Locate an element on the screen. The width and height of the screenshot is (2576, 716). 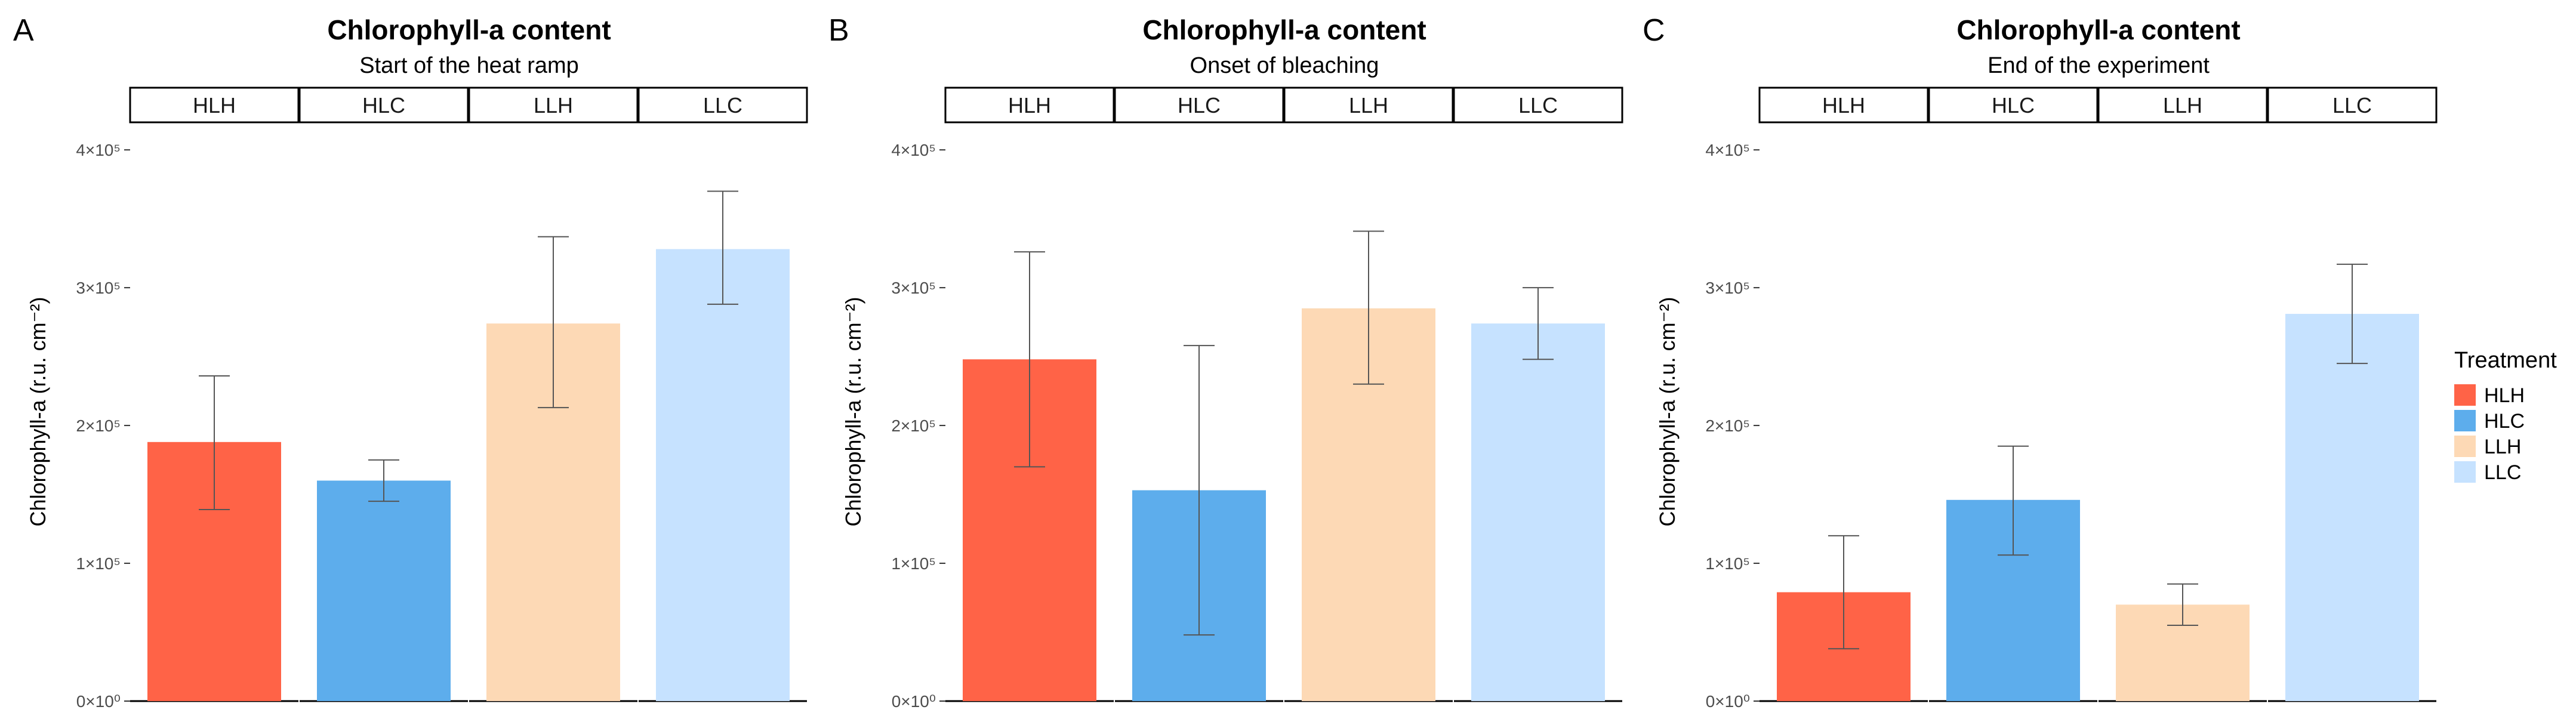
legend-swatch-LLC is located at coordinates (2465, 472).